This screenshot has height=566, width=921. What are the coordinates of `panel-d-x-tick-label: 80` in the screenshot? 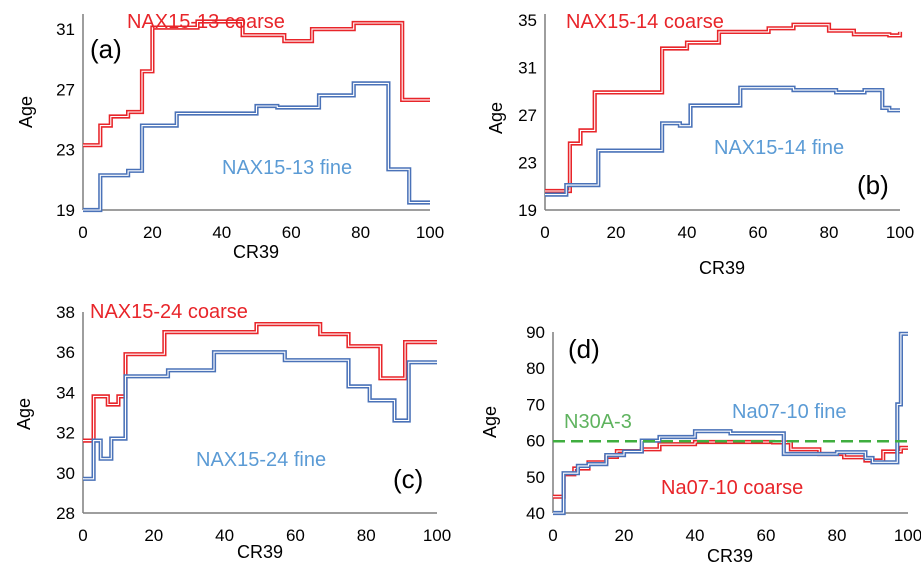 It's located at (837, 535).